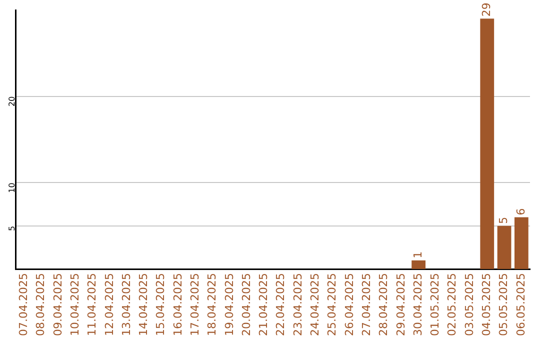  Describe the element at coordinates (486, 9) in the screenshot. I see `data-label: 29` at that location.